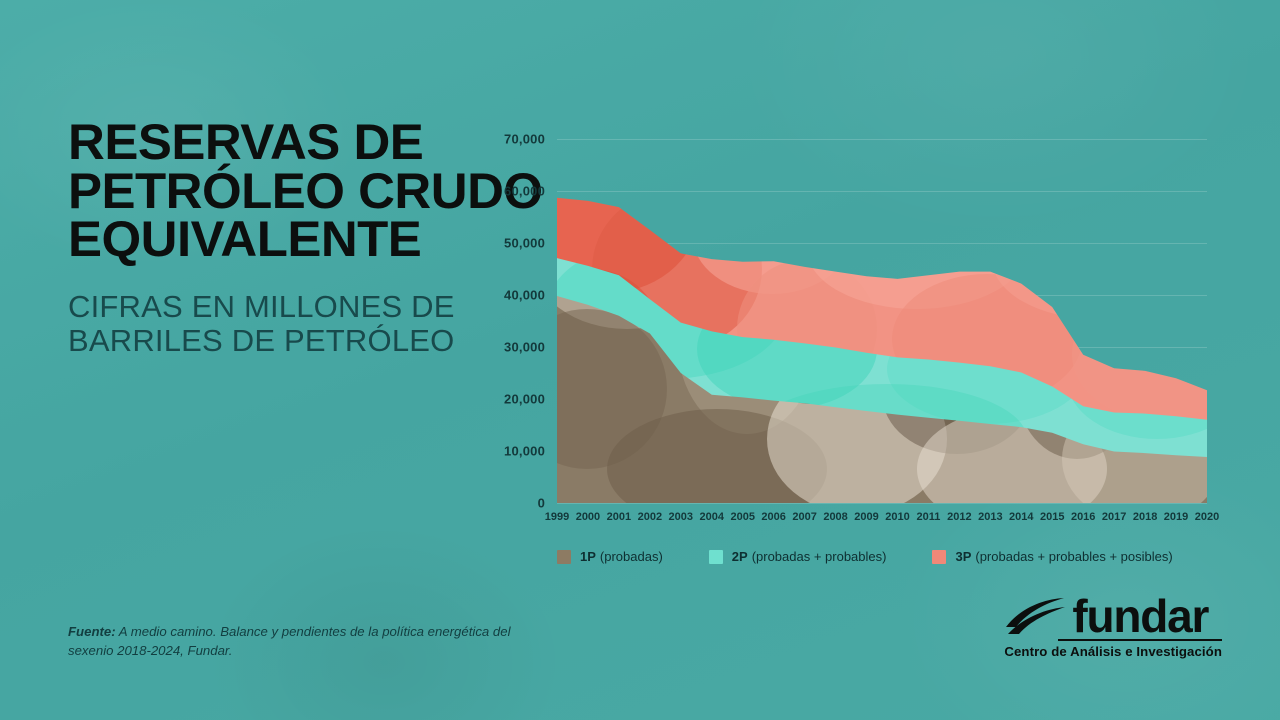 This screenshot has height=720, width=1280. I want to click on x-axis-label: 2016, so click(1083, 517).